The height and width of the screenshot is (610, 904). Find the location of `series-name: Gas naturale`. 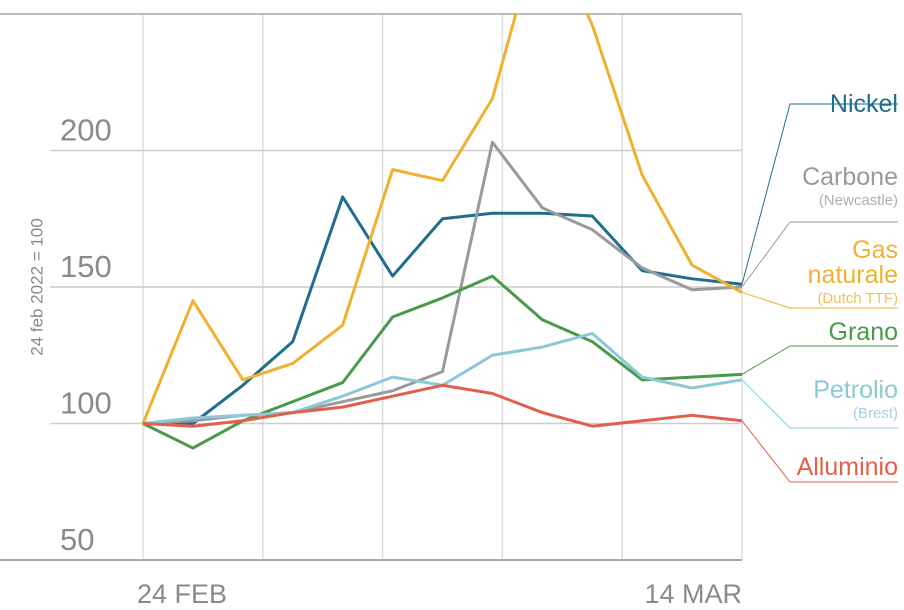

series-name: Gas naturale is located at coordinates (852, 262).